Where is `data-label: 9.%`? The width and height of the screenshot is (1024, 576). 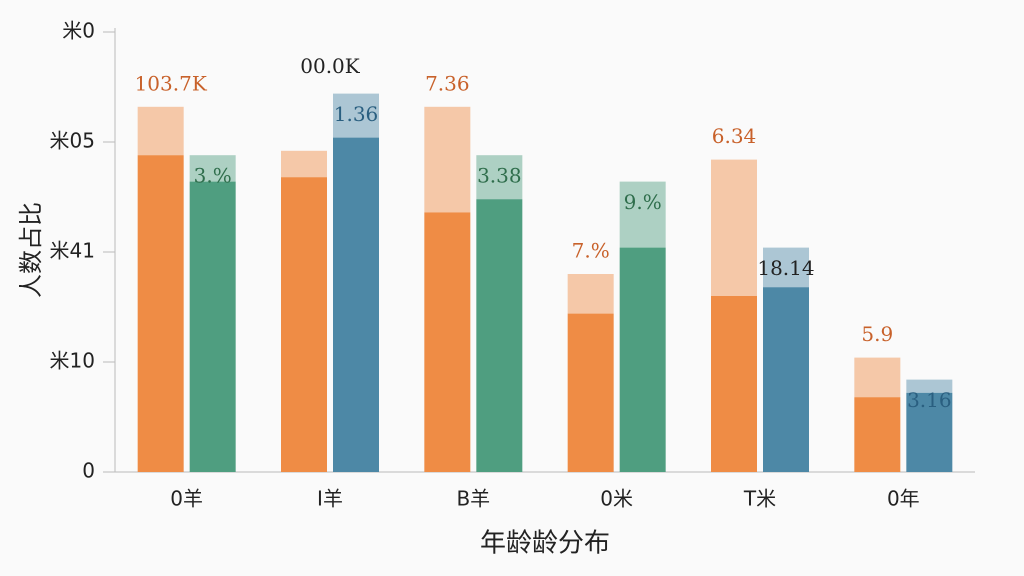 data-label: 9.% is located at coordinates (643, 202).